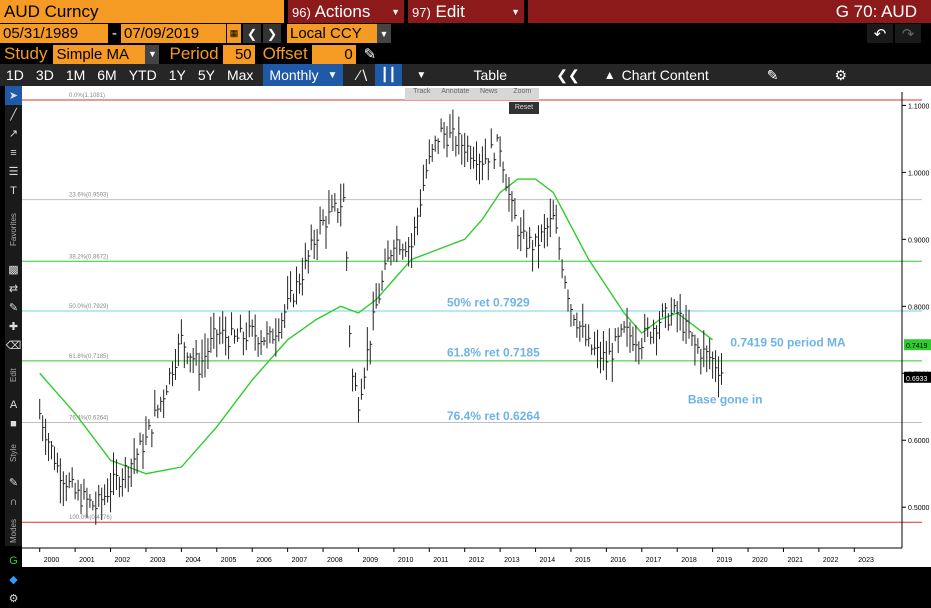  Describe the element at coordinates (75, 75) in the screenshot. I see `range-1m: 1M` at that location.